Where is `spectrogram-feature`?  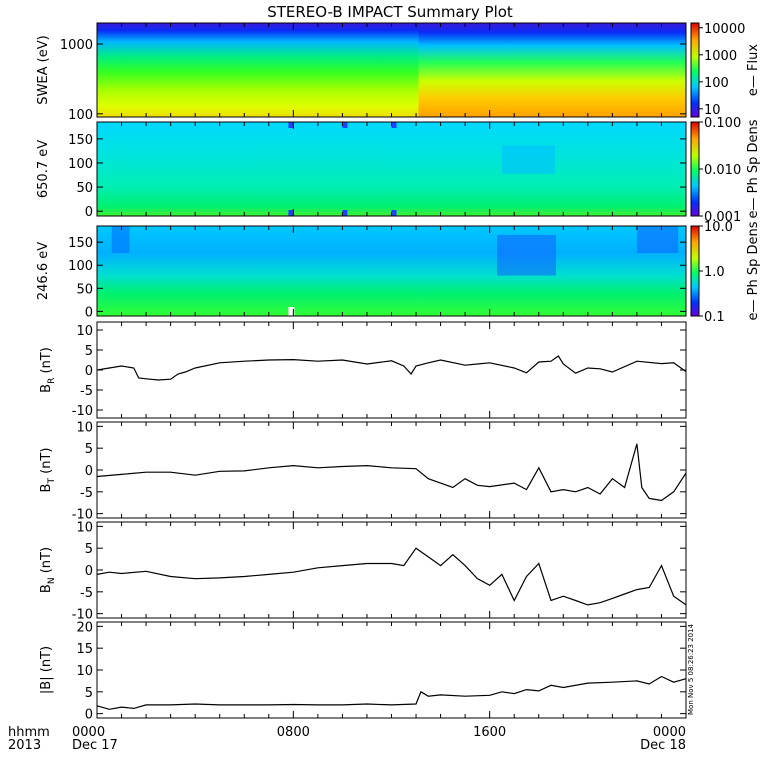
spectrogram-feature is located at coordinates (528, 159).